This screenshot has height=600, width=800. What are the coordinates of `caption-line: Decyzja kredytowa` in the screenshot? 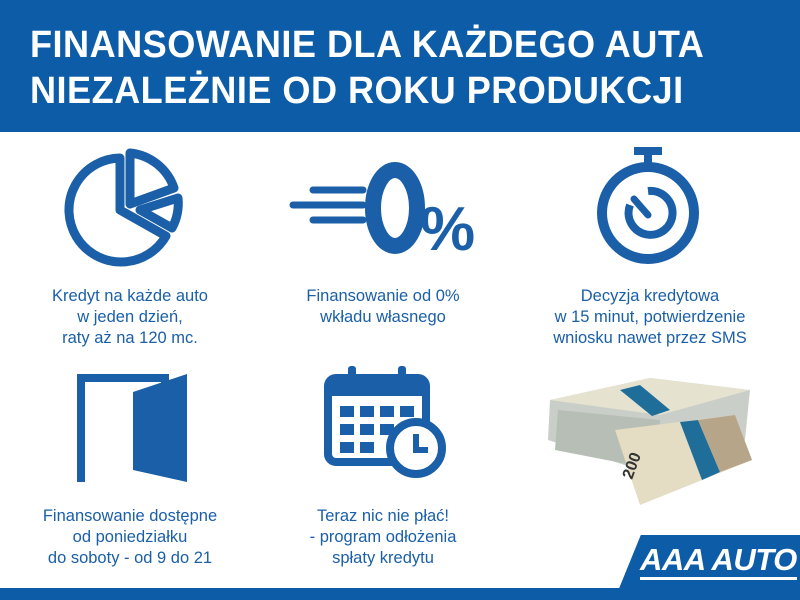 It's located at (650, 296).